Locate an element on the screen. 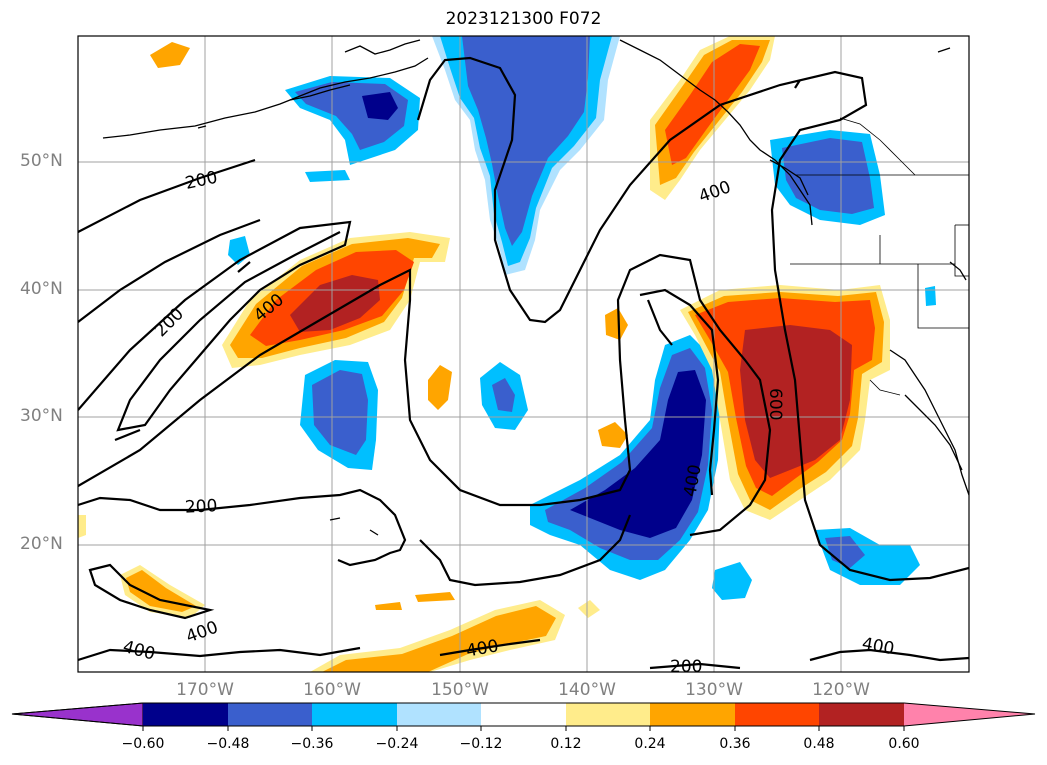  negative-anomaly-west-central is located at coordinates (339, 415).